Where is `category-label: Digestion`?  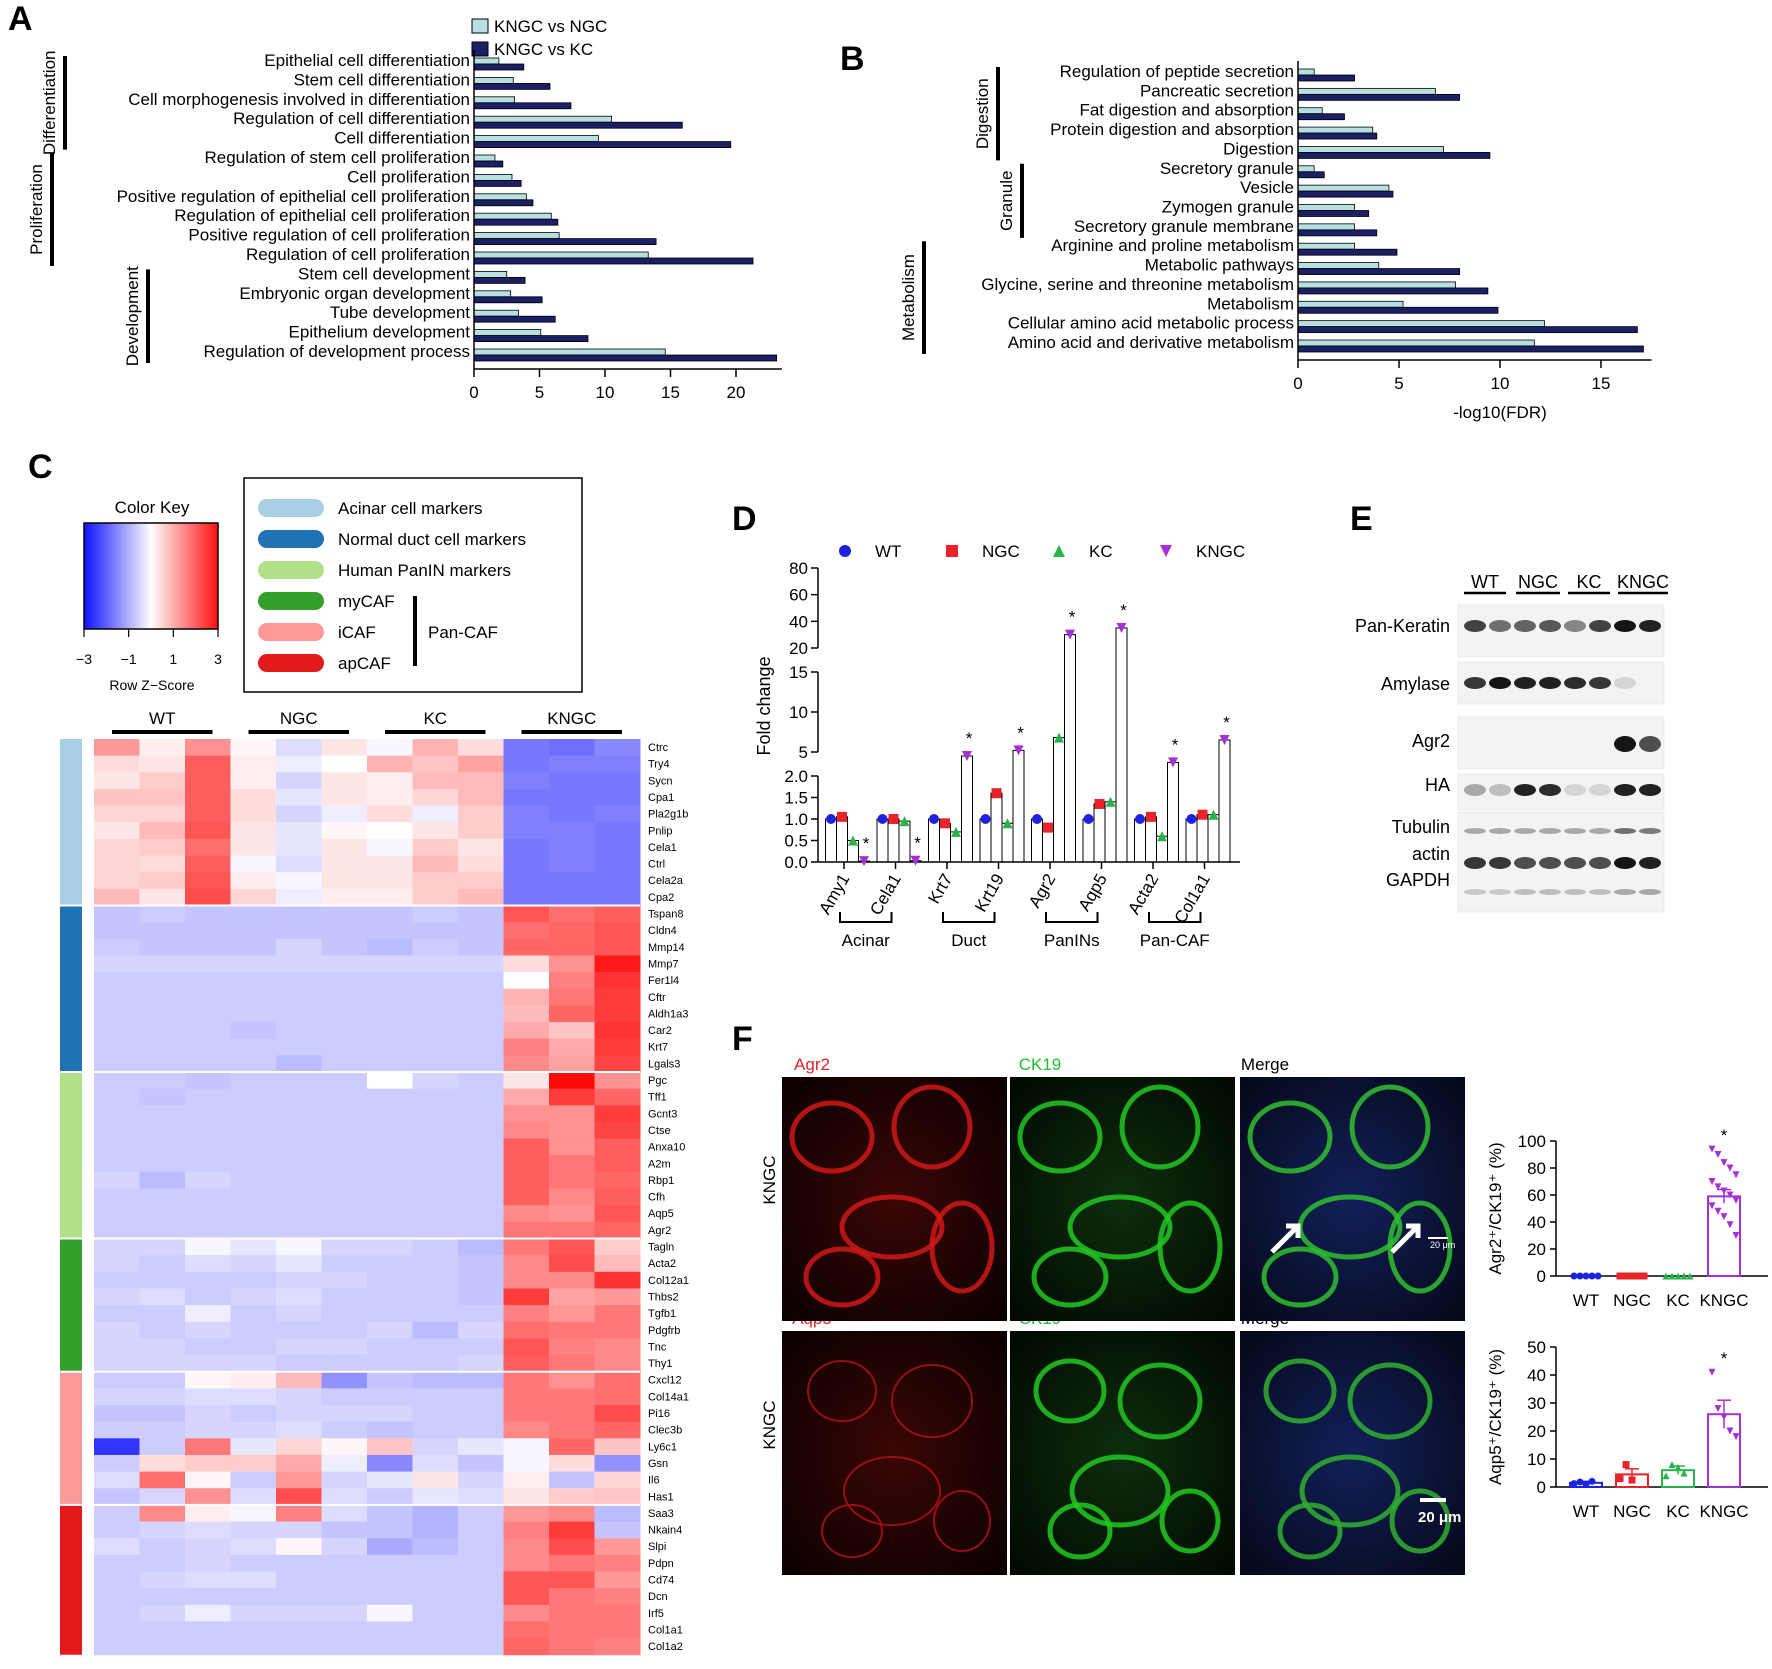
category-label: Digestion is located at coordinates (1258, 148).